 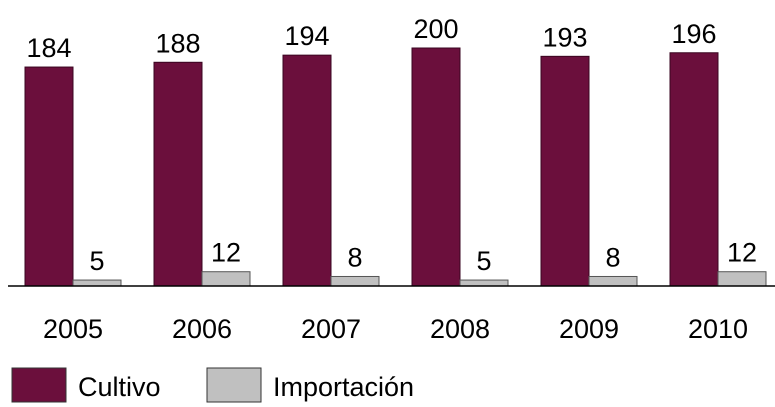 What do you see at coordinates (564, 37) in the screenshot?
I see `value-label: 193` at bounding box center [564, 37].